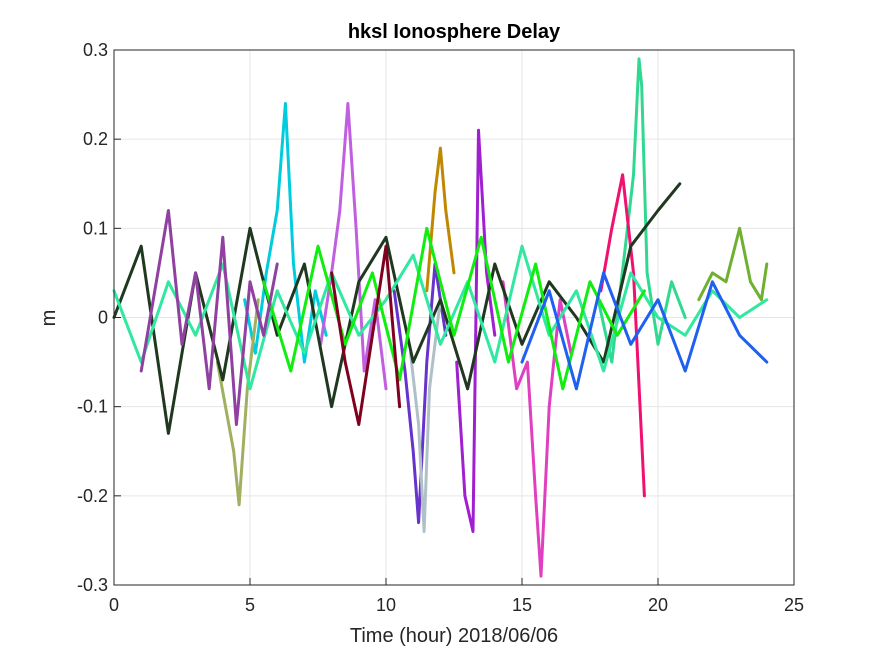 The width and height of the screenshot is (875, 661). Describe the element at coordinates (92, 496) in the screenshot. I see `y-tick-label: -0.2` at that location.